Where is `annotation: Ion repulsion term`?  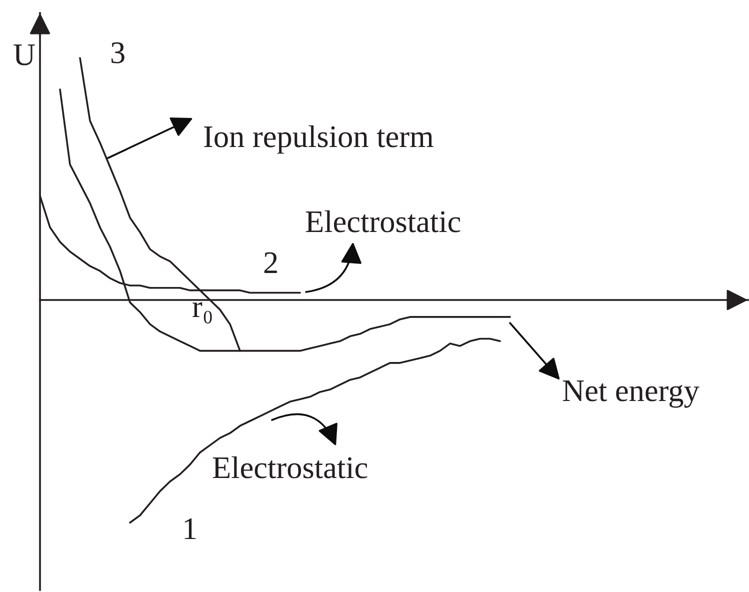
annotation: Ion repulsion term is located at coordinates (319, 139).